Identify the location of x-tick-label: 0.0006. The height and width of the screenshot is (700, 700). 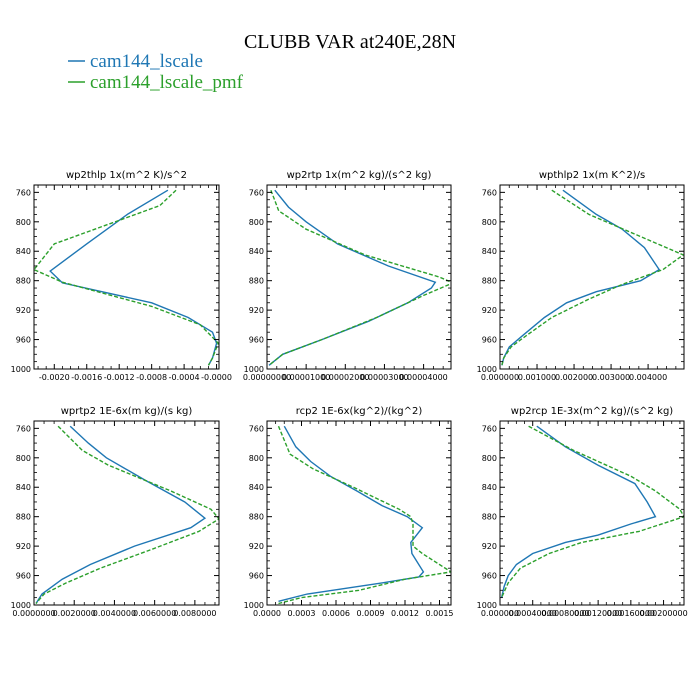
(336, 613).